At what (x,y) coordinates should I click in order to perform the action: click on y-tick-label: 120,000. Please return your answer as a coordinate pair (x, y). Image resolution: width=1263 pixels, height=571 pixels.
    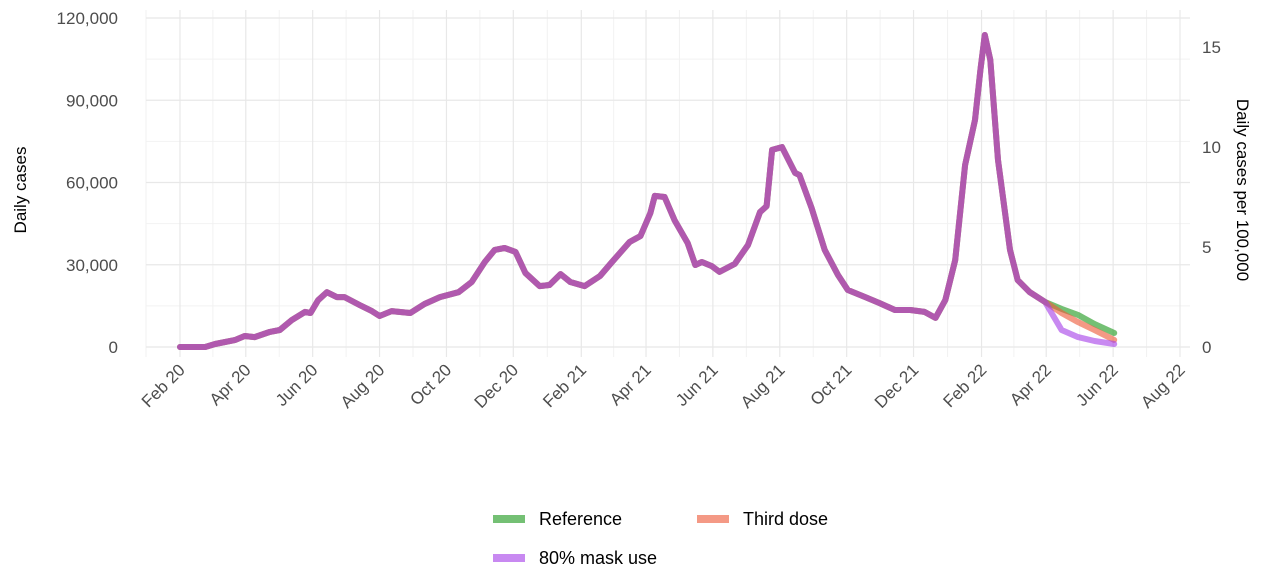
    Looking at the image, I should click on (87, 18).